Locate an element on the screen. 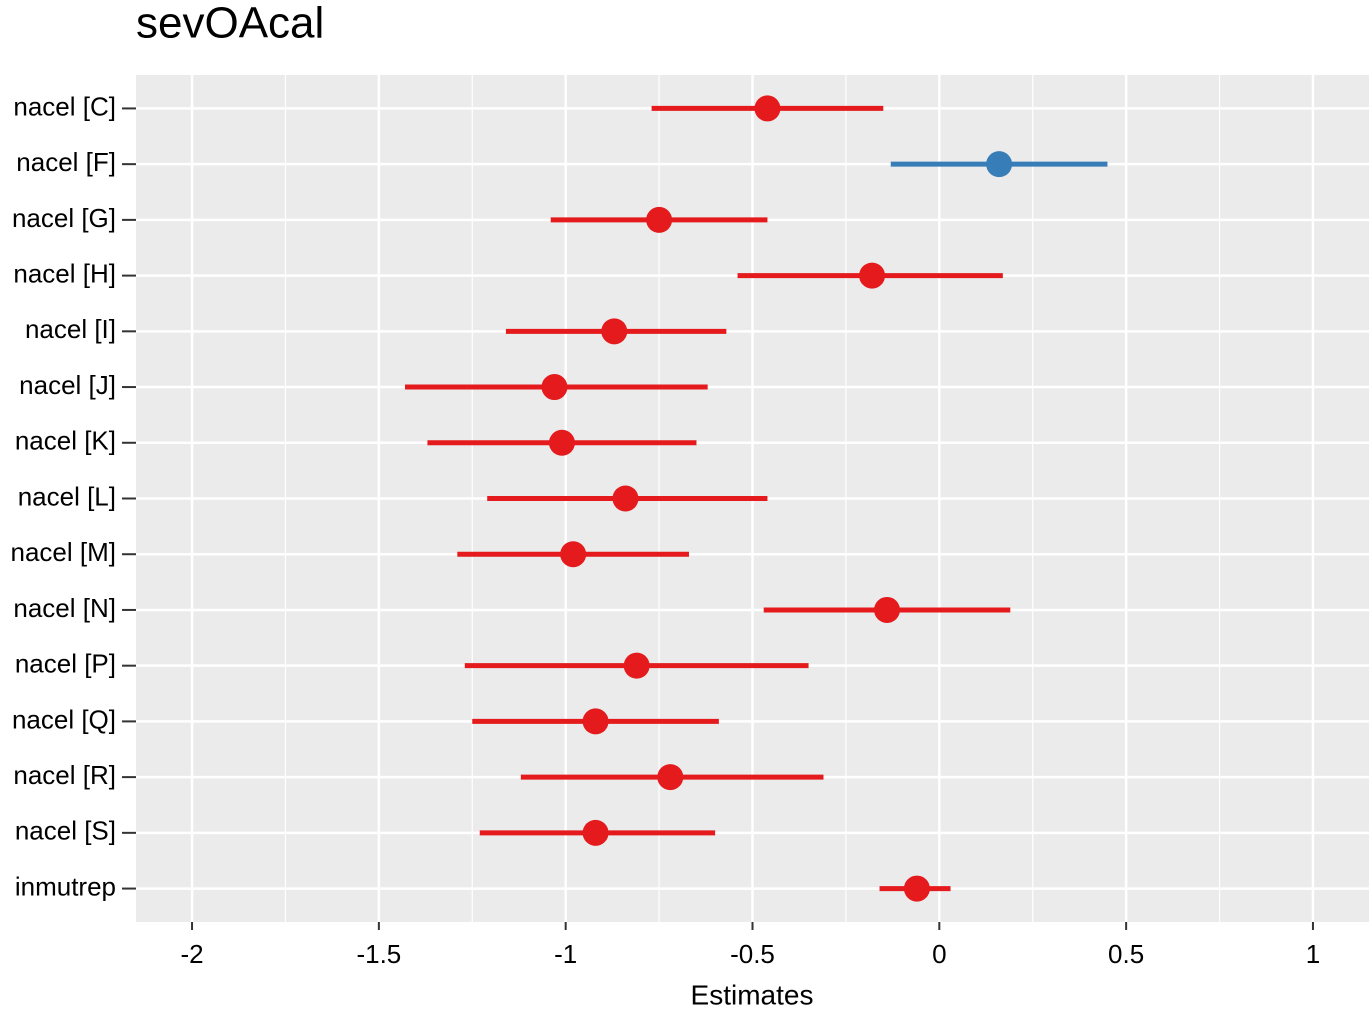  x-tick-label: 0.5 is located at coordinates (1126, 954).